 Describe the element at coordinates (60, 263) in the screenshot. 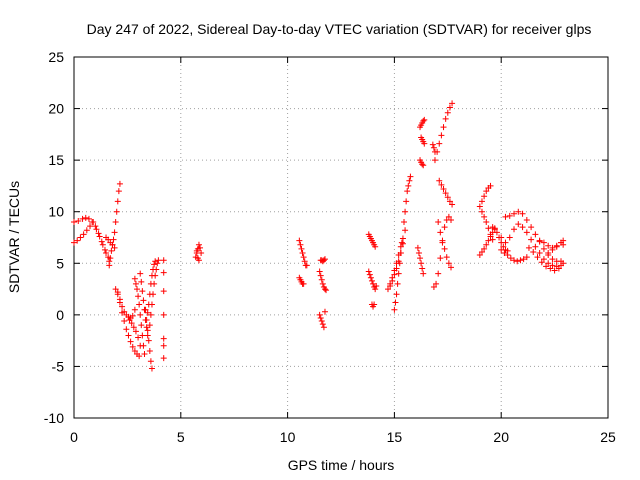

I see `y-tick-label: 5` at that location.